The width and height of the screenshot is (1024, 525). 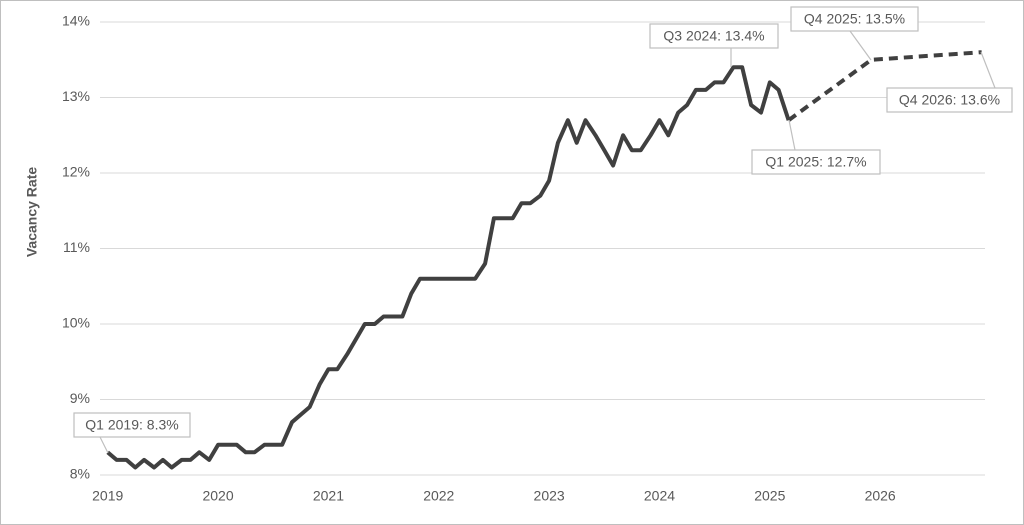 What do you see at coordinates (80, 398) in the screenshot?
I see `y-tick-label: 9%` at bounding box center [80, 398].